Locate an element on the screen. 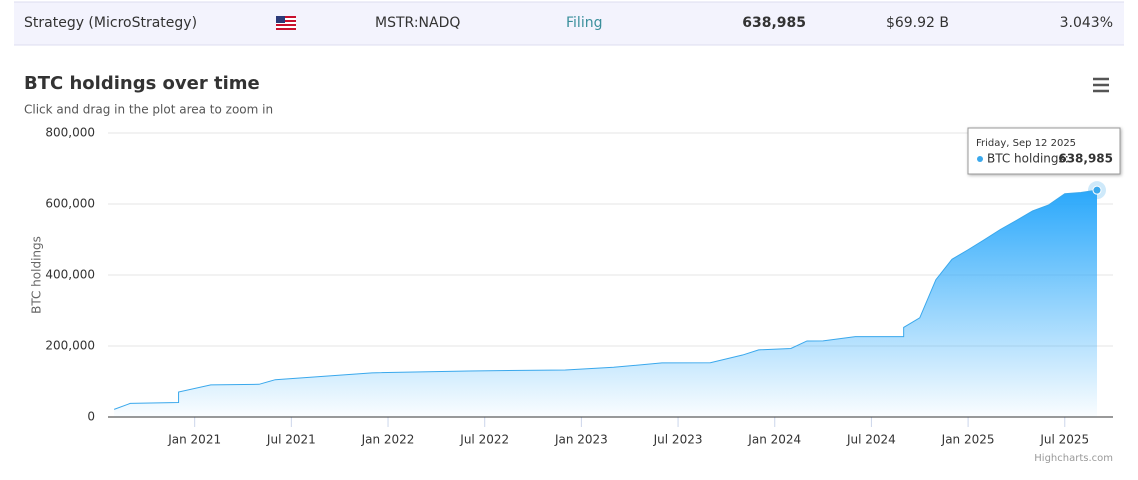 The image size is (1138, 480). tooltip-date: Friday, Sep 12 2025 is located at coordinates (1026, 143).